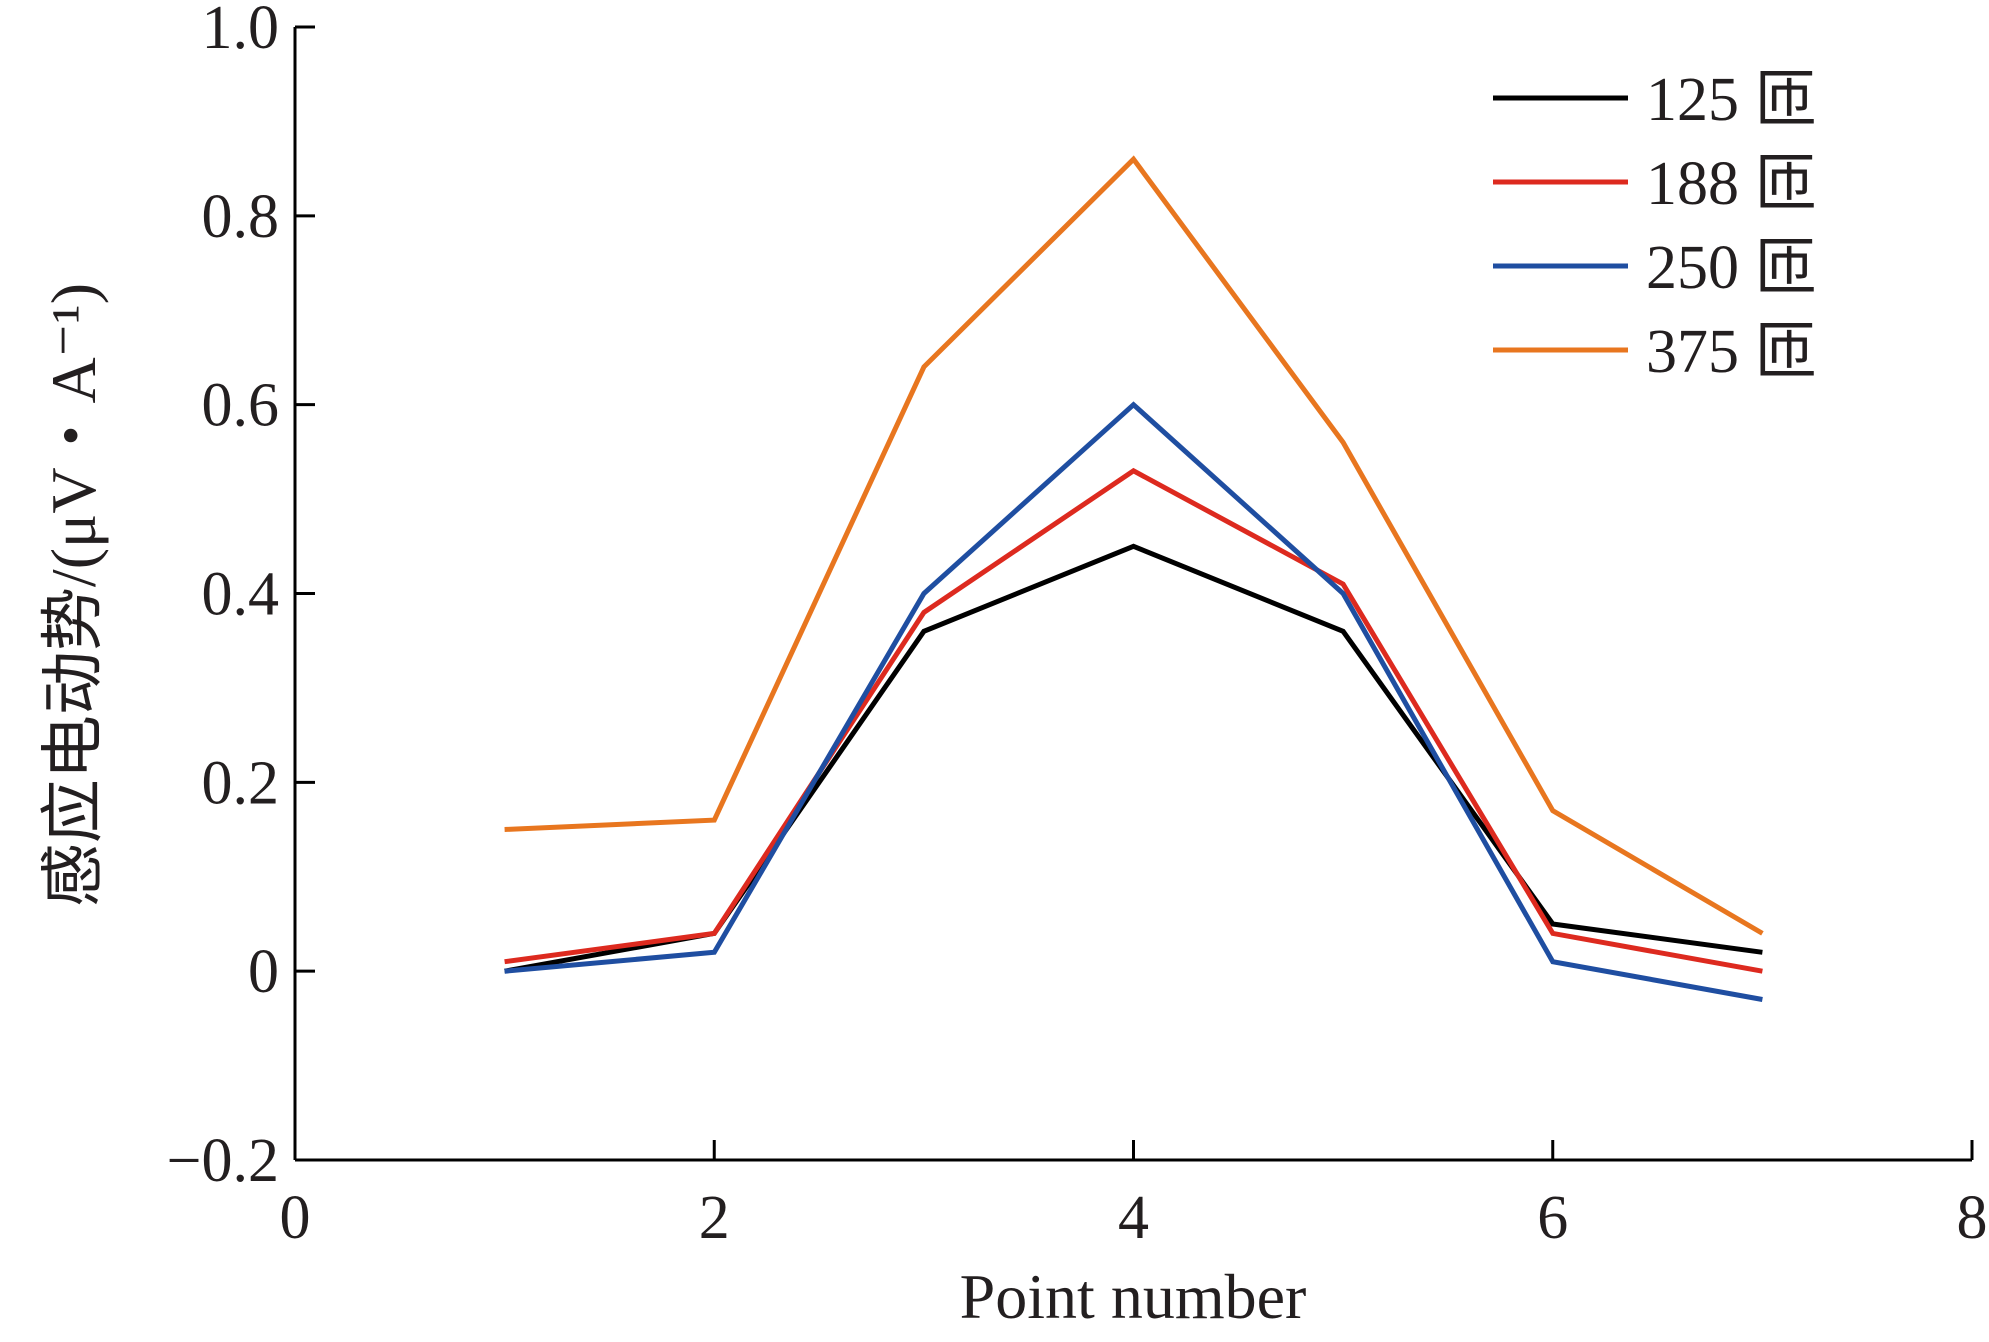 Image resolution: width=1989 pixels, height=1342 pixels. What do you see at coordinates (1731, 268) in the screenshot?
I see `legend-label: 250 匝` at bounding box center [1731, 268].